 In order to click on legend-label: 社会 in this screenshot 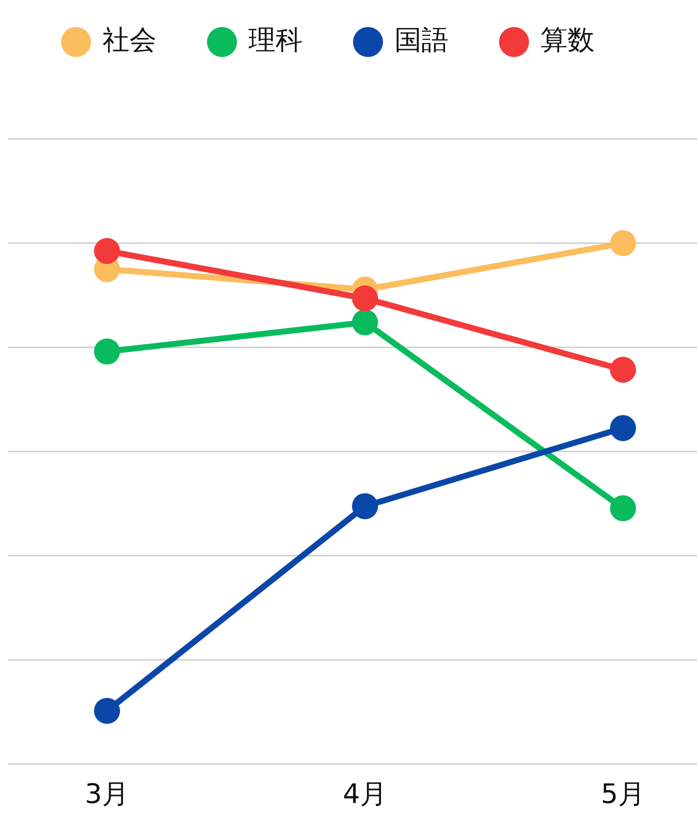, I will do `click(129, 40)`.